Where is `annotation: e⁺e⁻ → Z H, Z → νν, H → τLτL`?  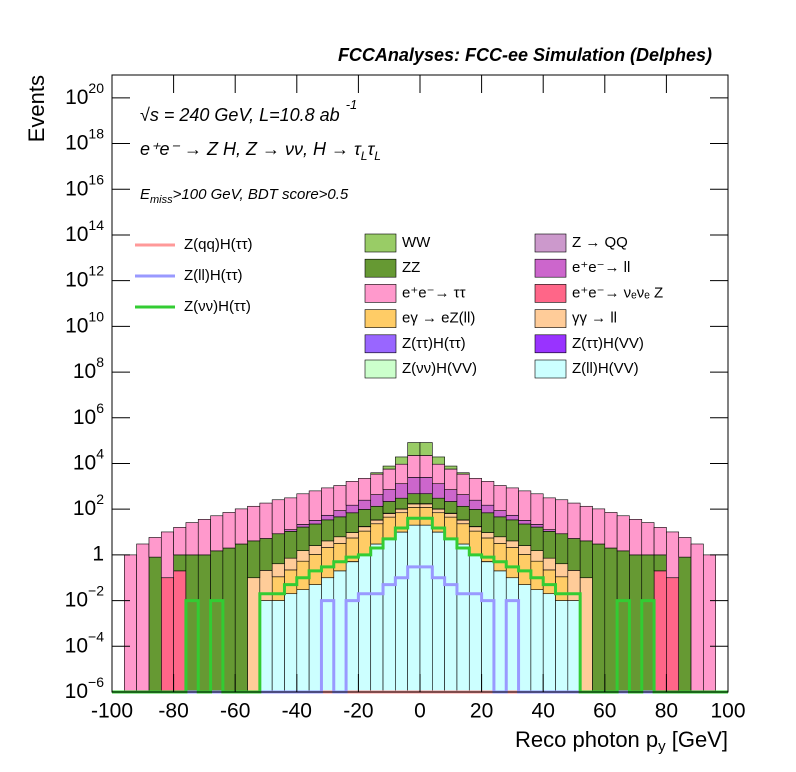
annotation: e⁺e⁻ → Z H, Z → νν, H → τLτL is located at coordinates (260, 151).